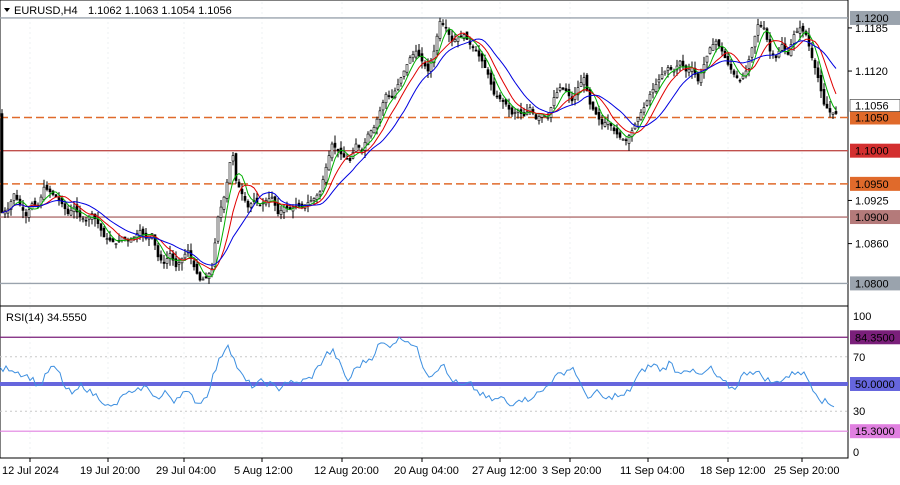 The height and width of the screenshot is (485, 900). Describe the element at coordinates (46, 318) in the screenshot. I see `rsi-header: RSI(14) 34.5550` at that location.